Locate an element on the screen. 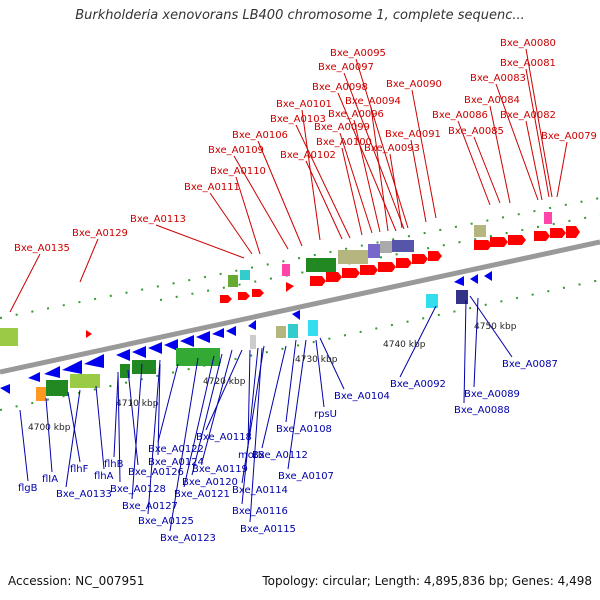  forward-gene-label: Bxe_A0079 is located at coordinates (569, 136).